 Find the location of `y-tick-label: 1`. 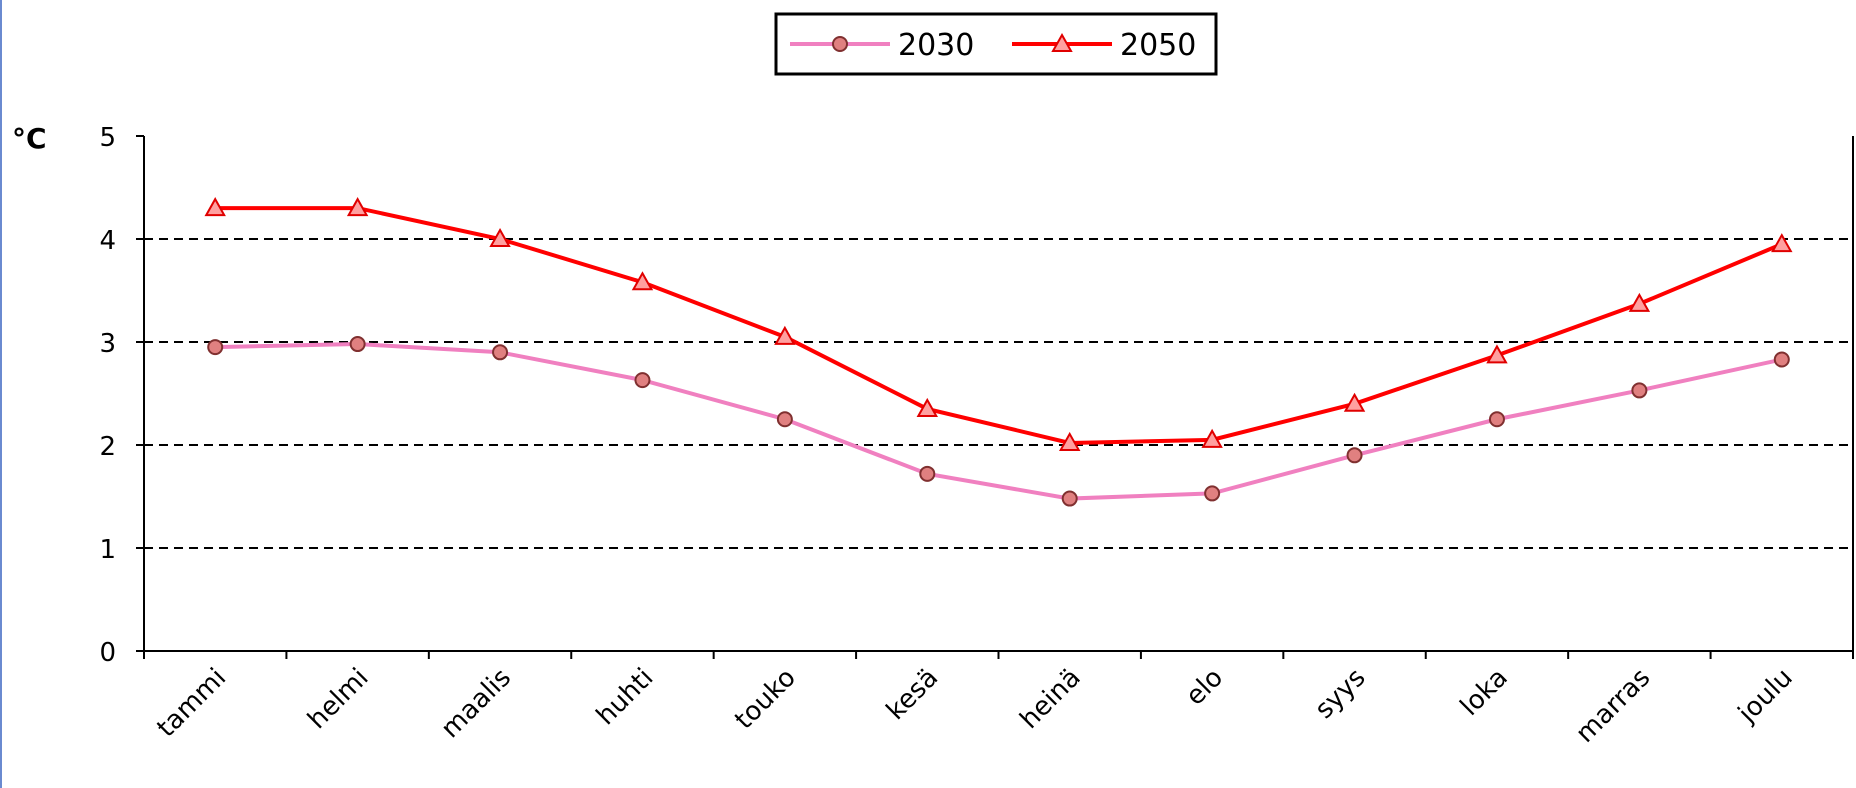

y-tick-label: 1 is located at coordinates (107, 550).